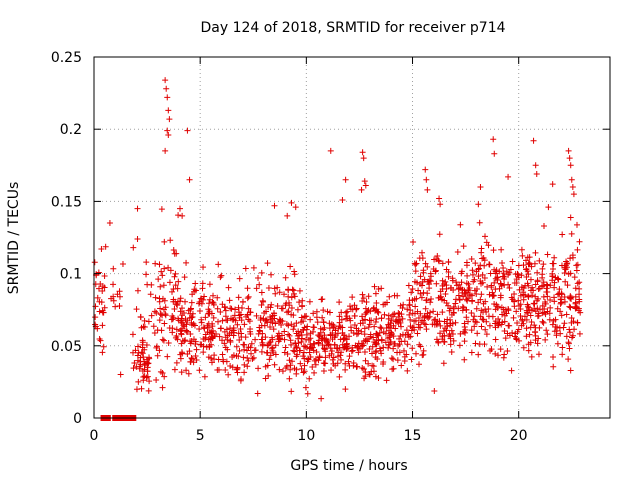 The width and height of the screenshot is (640, 480). I want to click on y-tick-label: 0.2, so click(71, 130).